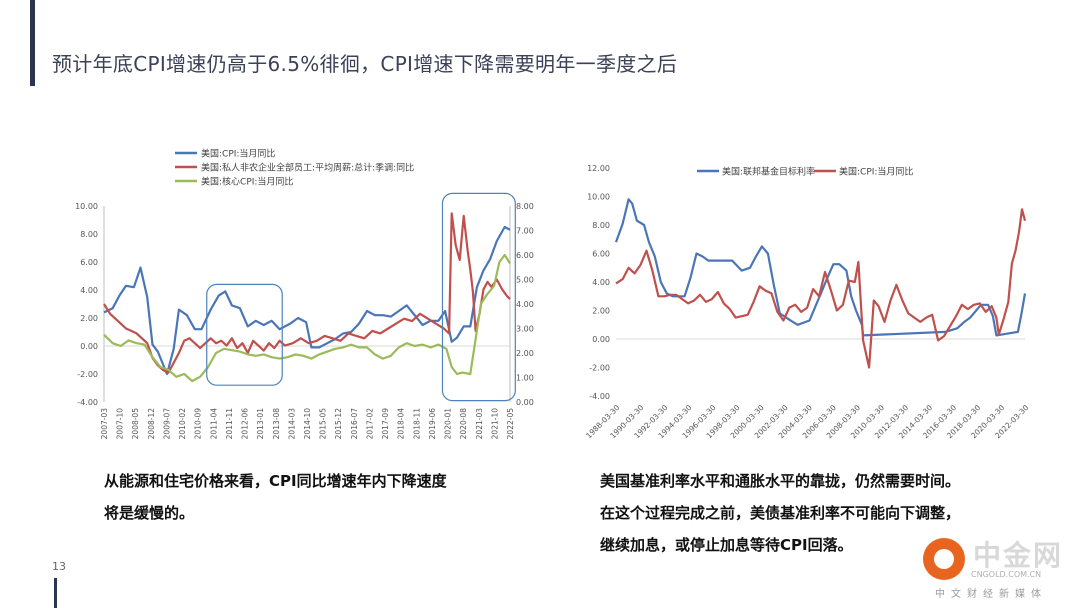 The image size is (1080, 608). Describe the element at coordinates (238, 154) in the screenshot. I see `legend-label-1: 美国:CPI:当月同比` at that location.